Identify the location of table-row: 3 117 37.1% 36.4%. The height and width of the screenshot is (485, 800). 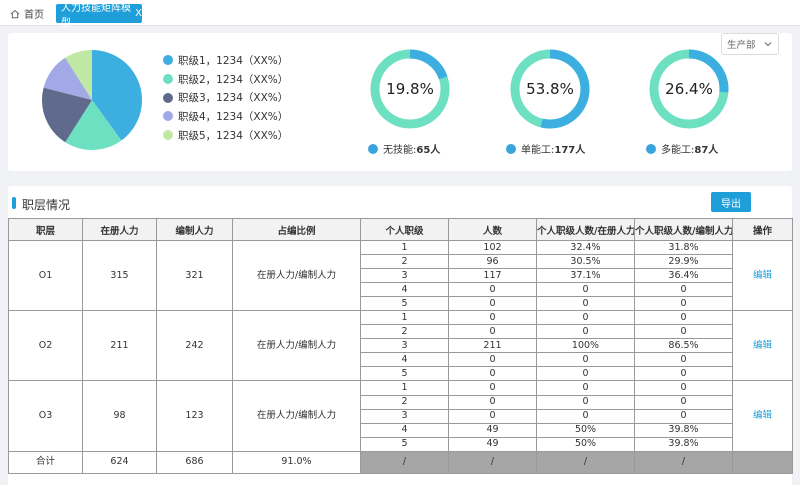
(401, 276).